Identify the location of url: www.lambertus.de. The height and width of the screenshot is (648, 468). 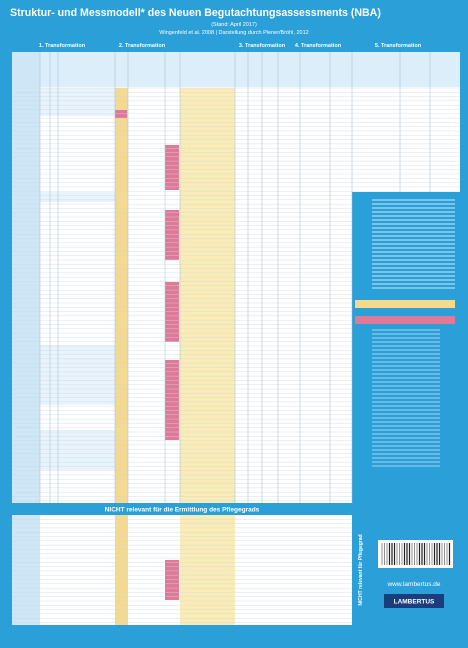
(413, 584).